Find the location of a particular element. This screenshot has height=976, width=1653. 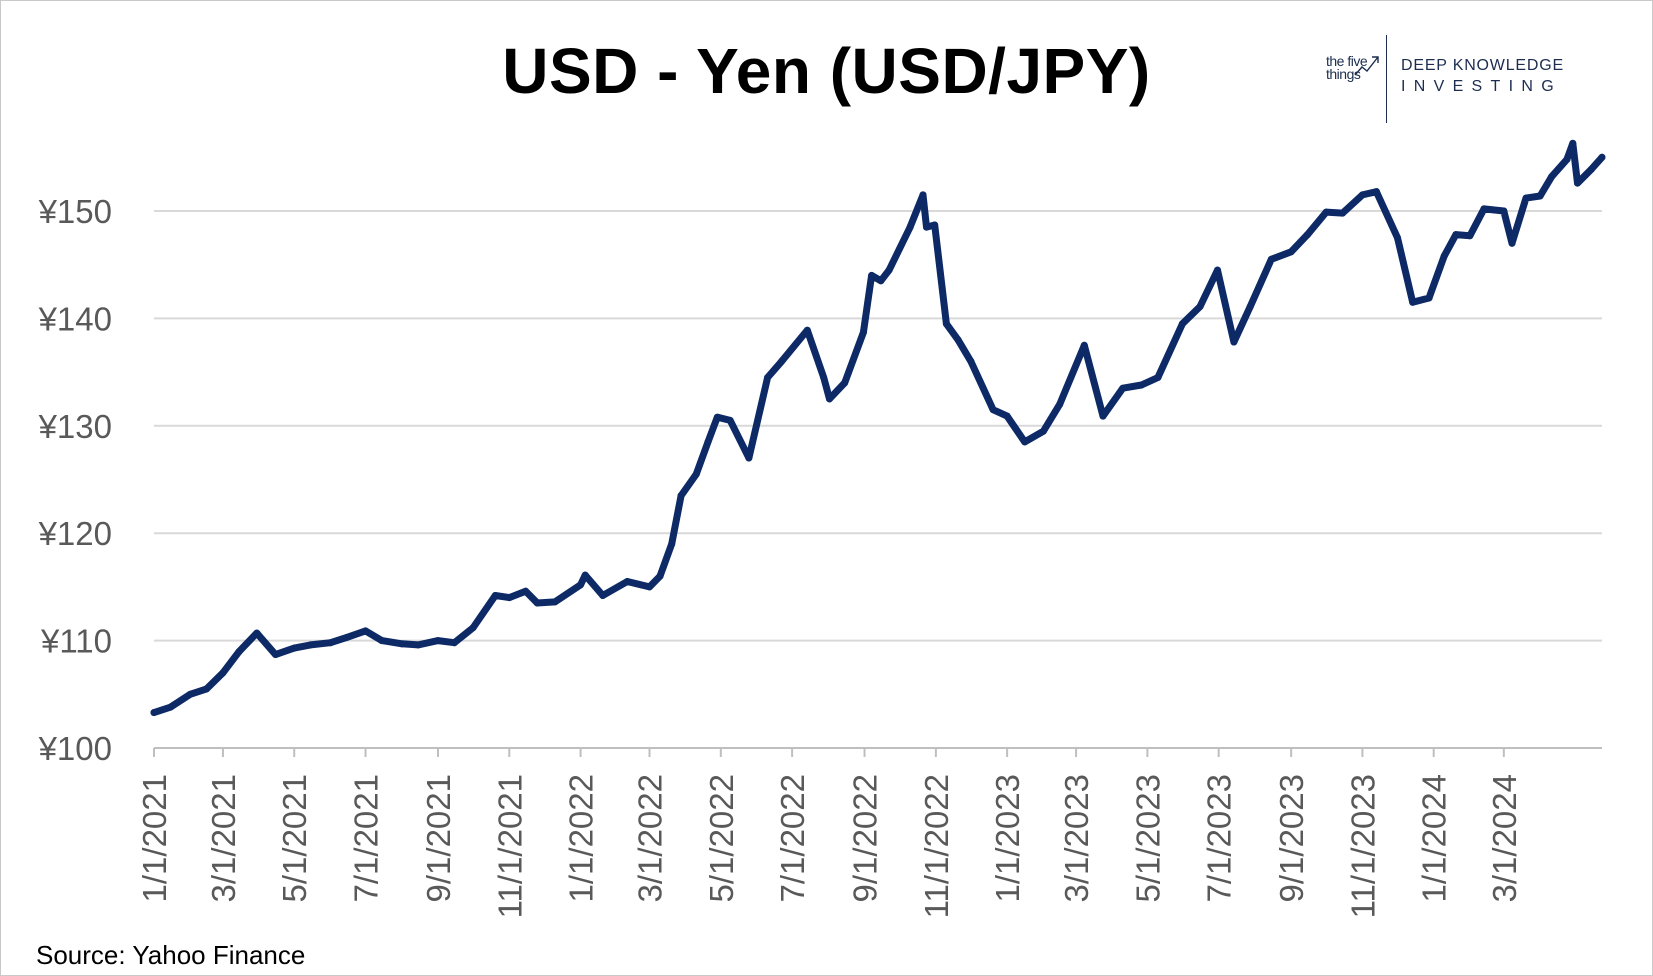

x-tick-label: 7/1/2021 is located at coordinates (366, 838).